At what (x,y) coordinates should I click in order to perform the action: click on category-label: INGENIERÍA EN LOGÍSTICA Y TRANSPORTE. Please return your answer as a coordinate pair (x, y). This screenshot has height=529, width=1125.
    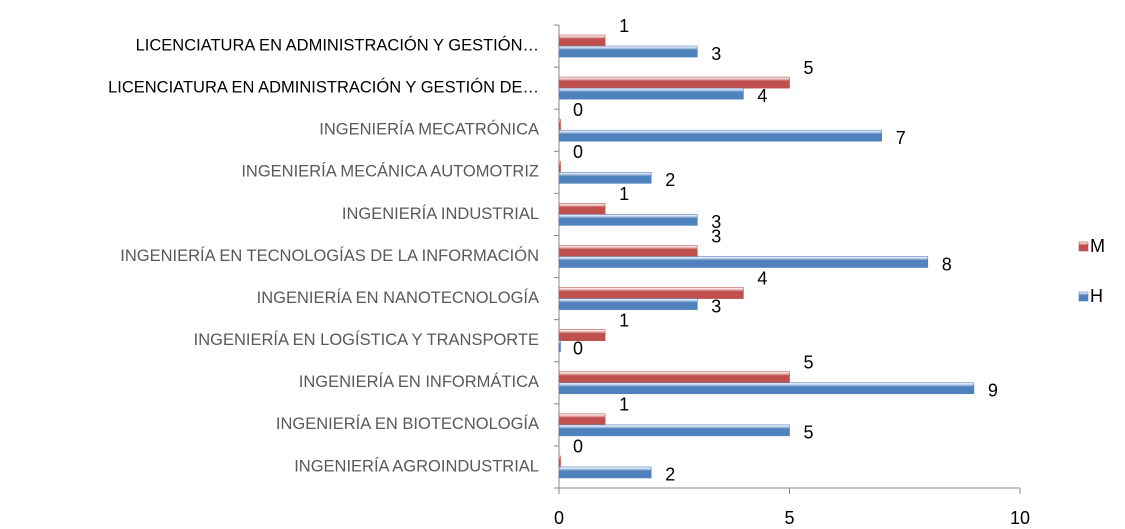
    Looking at the image, I should click on (366, 339).